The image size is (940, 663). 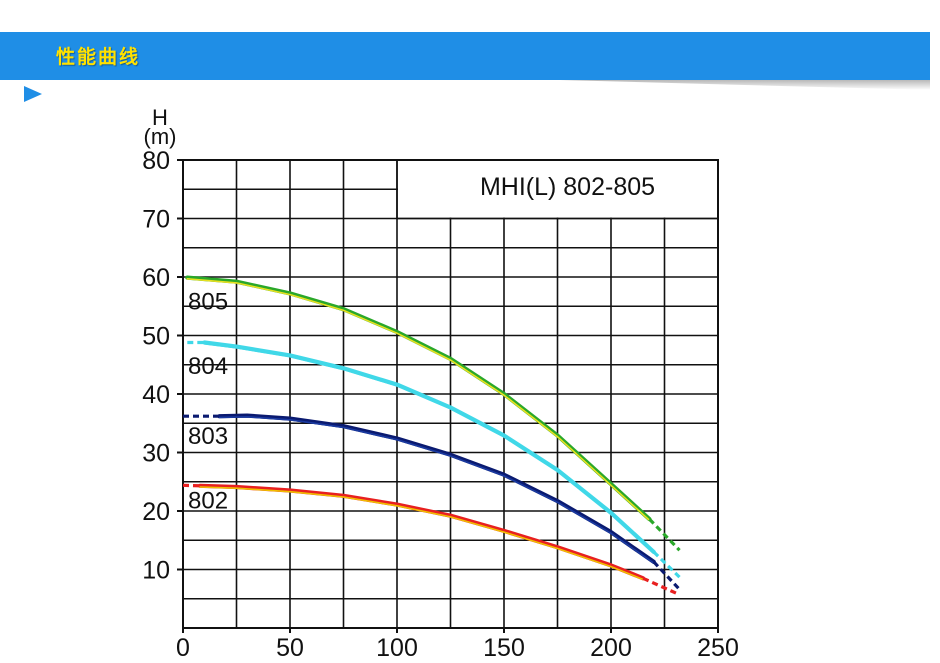 I want to click on title-box, so click(x=557, y=189).